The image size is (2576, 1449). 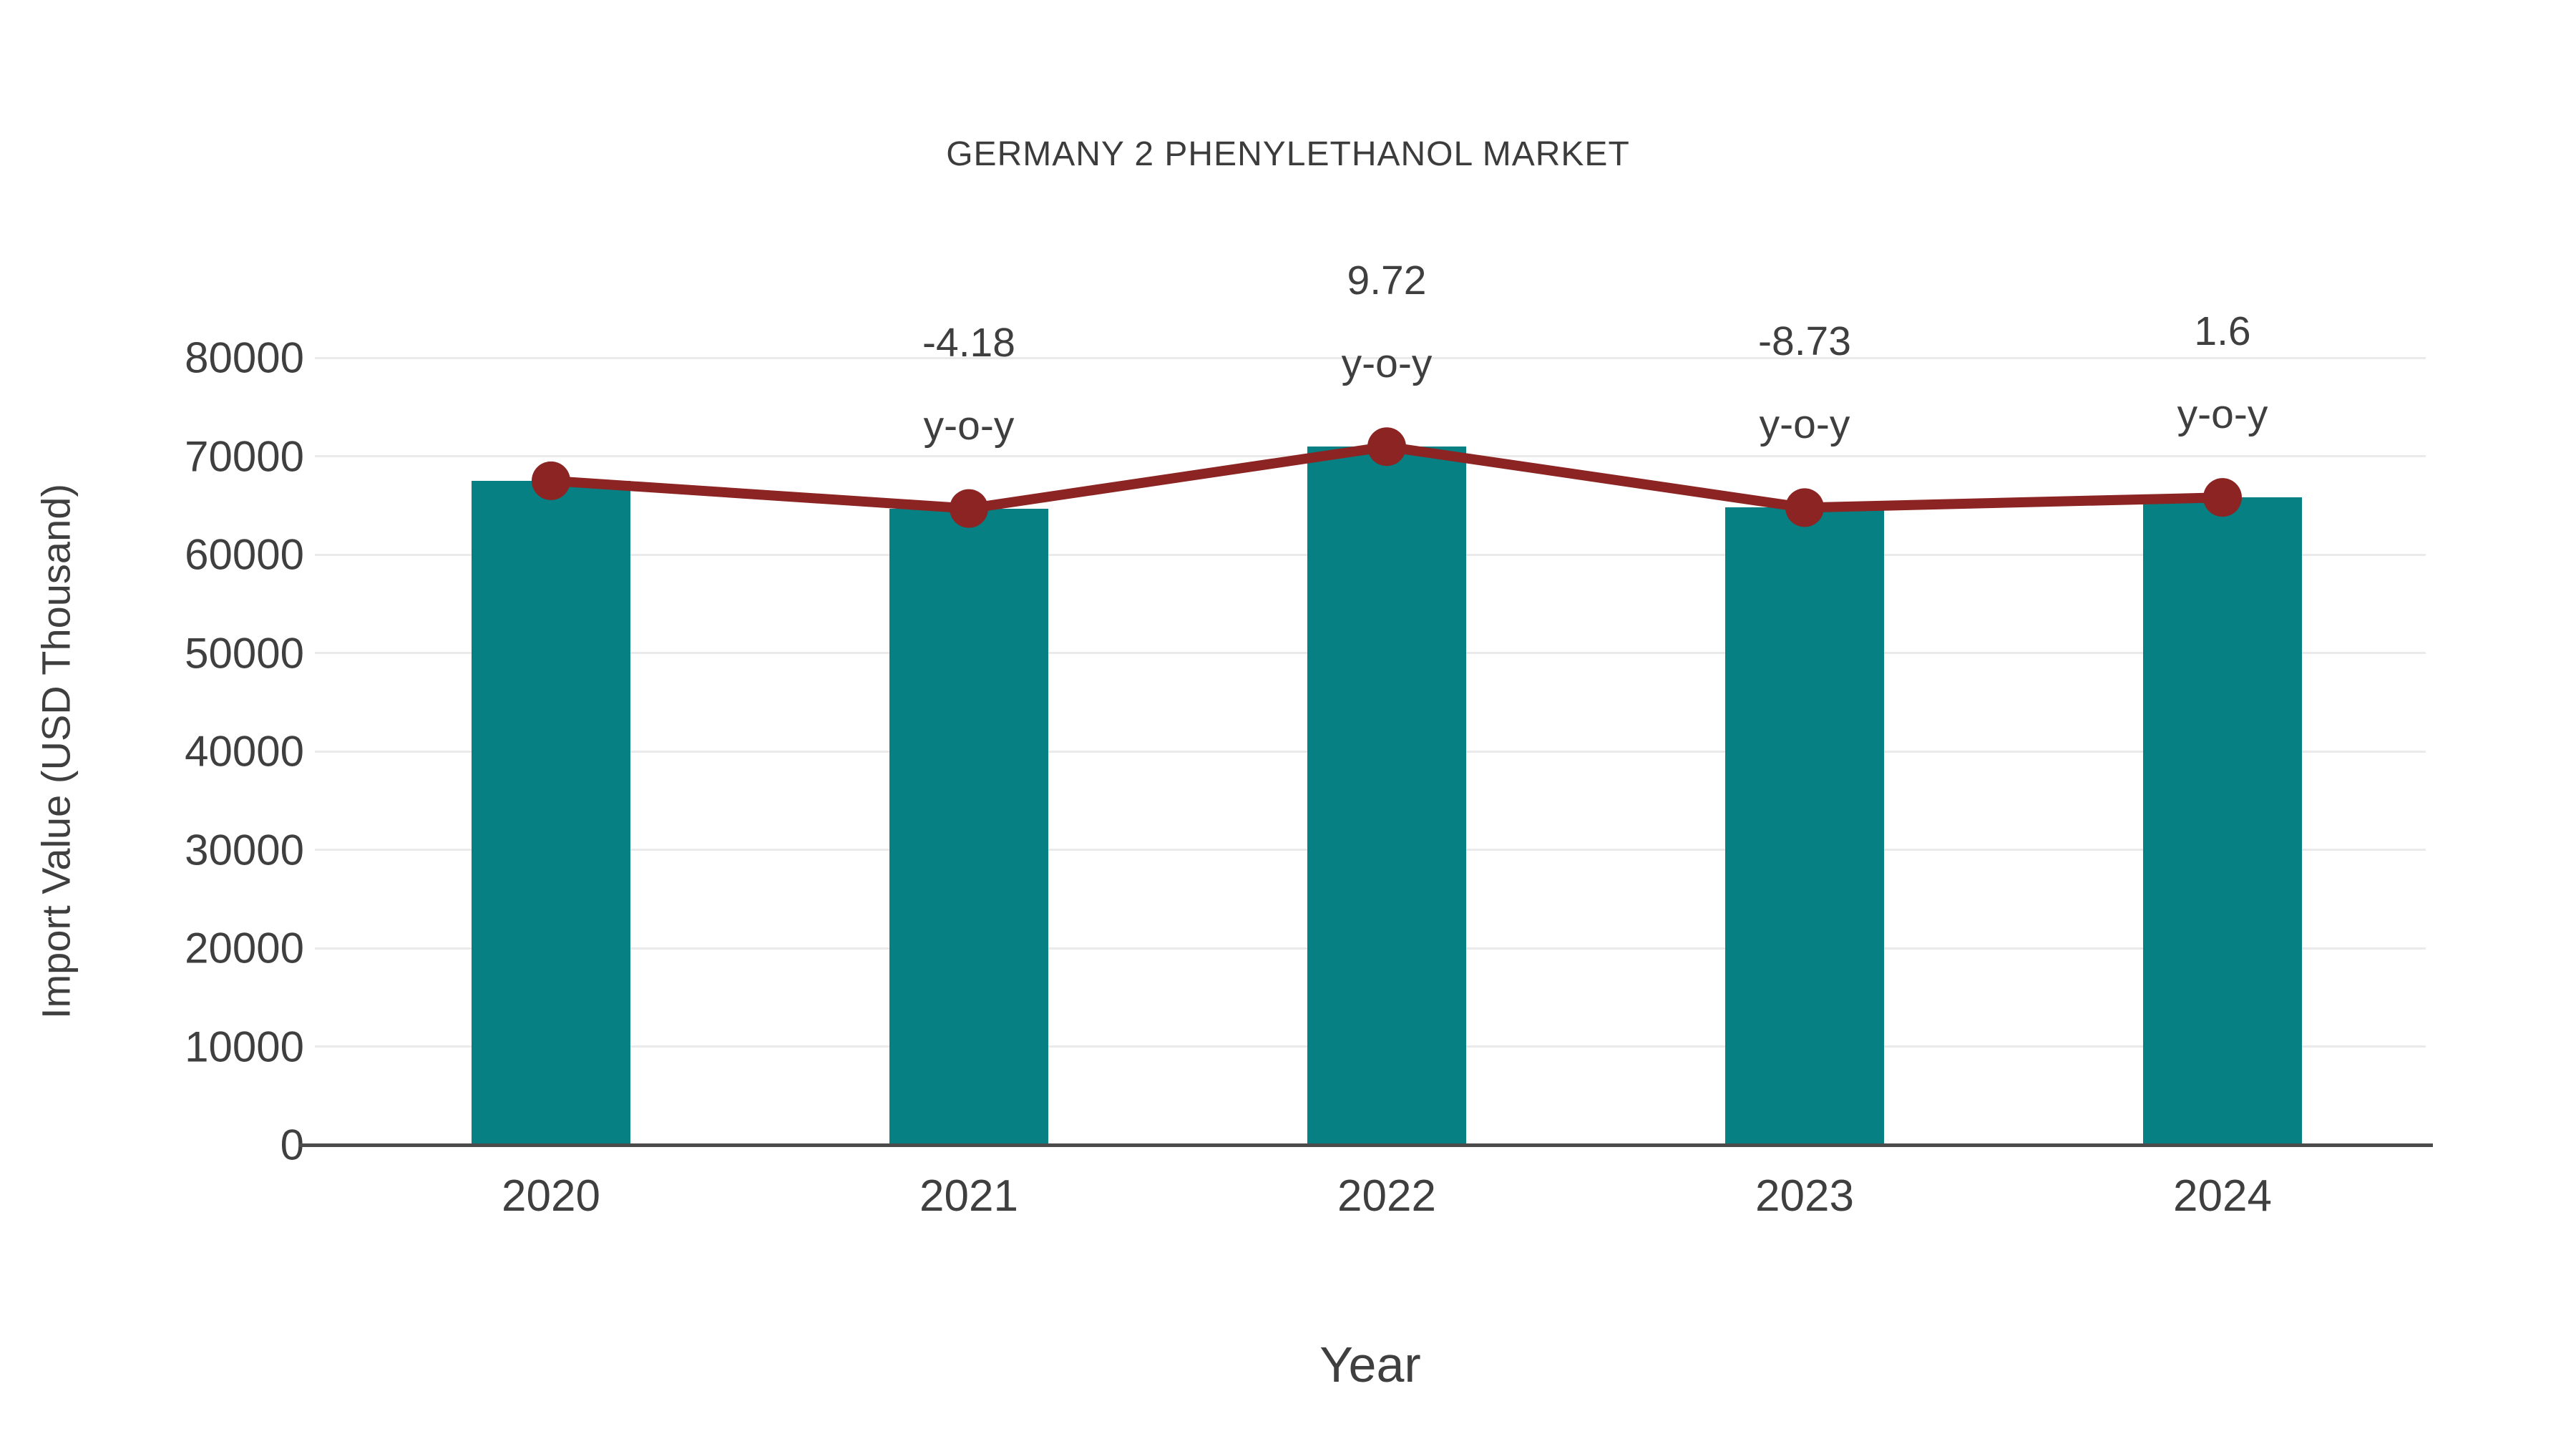 What do you see at coordinates (1370, 1364) in the screenshot?
I see `x-axis-title: Year` at bounding box center [1370, 1364].